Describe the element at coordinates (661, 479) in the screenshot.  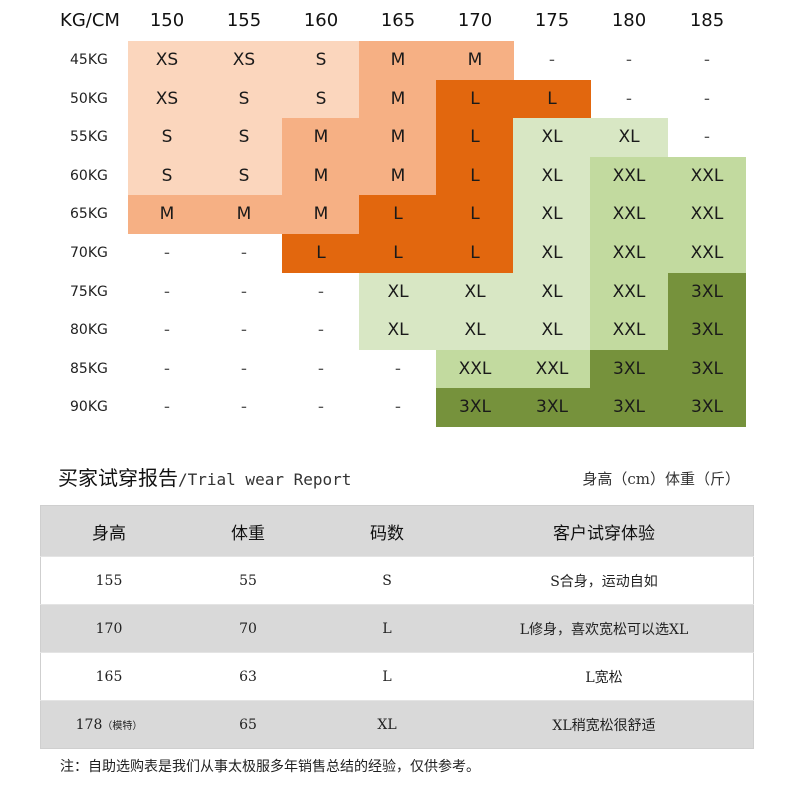
I see `unit-note: 身高（cm）体重（斤）` at that location.